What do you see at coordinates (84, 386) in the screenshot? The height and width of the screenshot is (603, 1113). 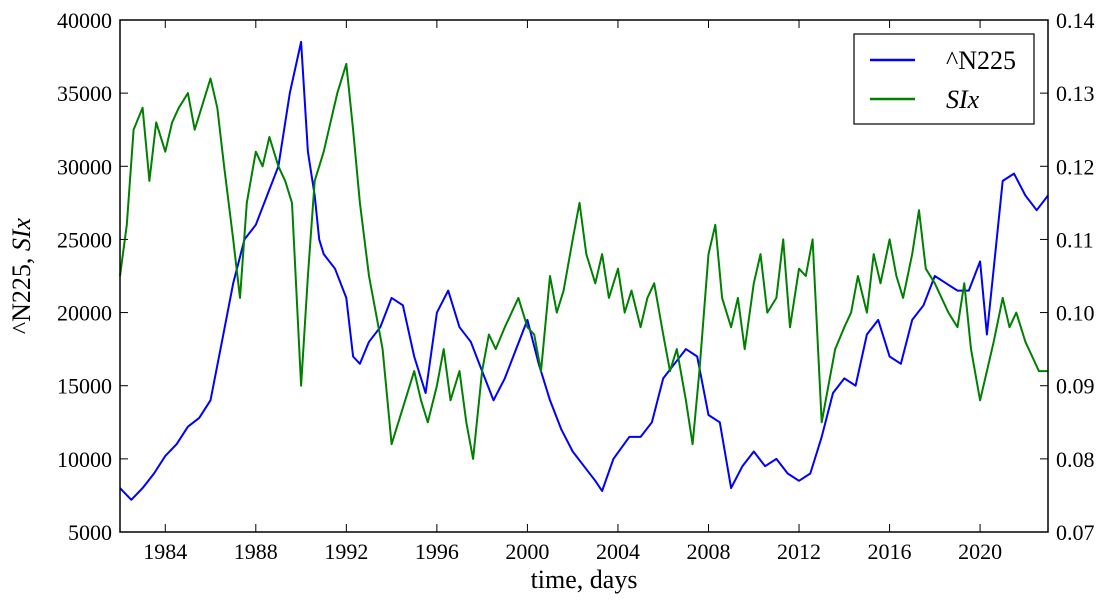 I see `y-left-tick-label: 15000` at bounding box center [84, 386].